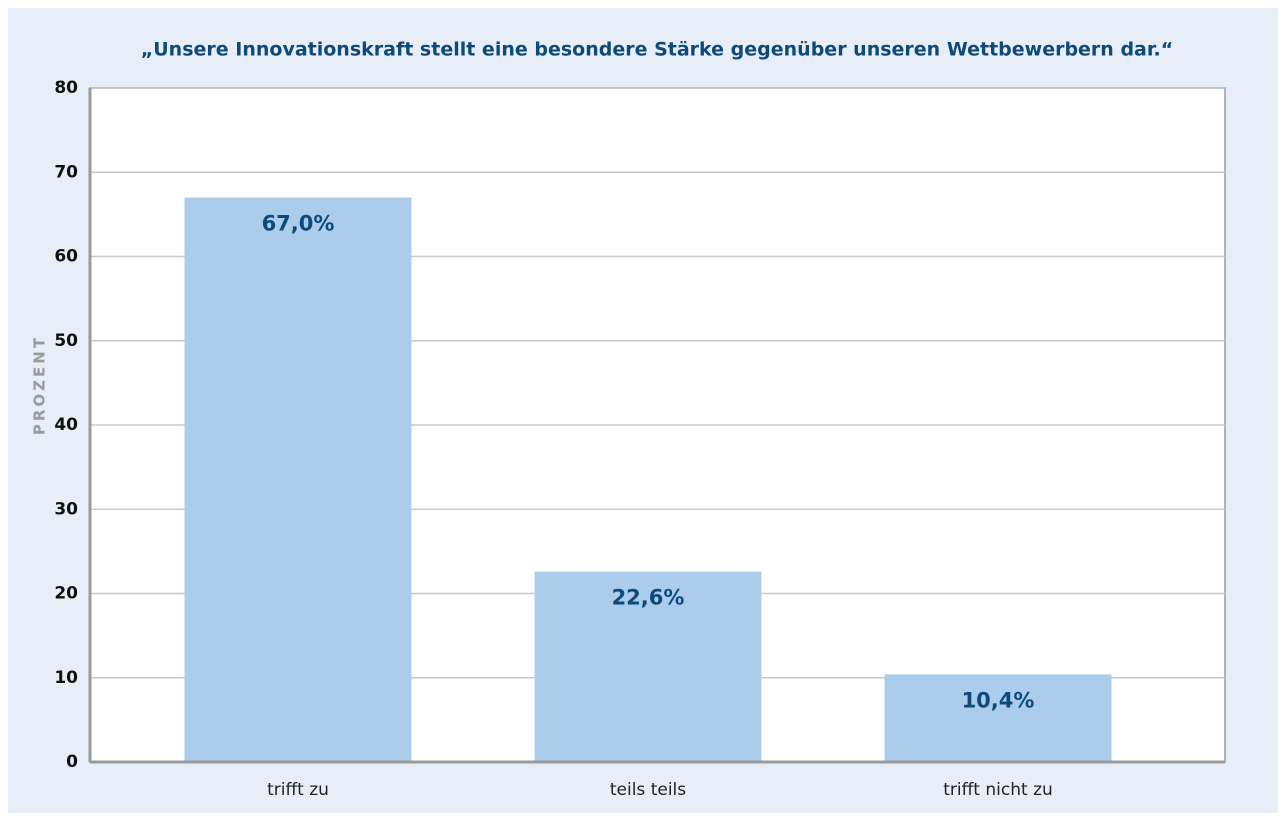 The width and height of the screenshot is (1285, 821). I want to click on y-tick-label: 50, so click(66, 341).